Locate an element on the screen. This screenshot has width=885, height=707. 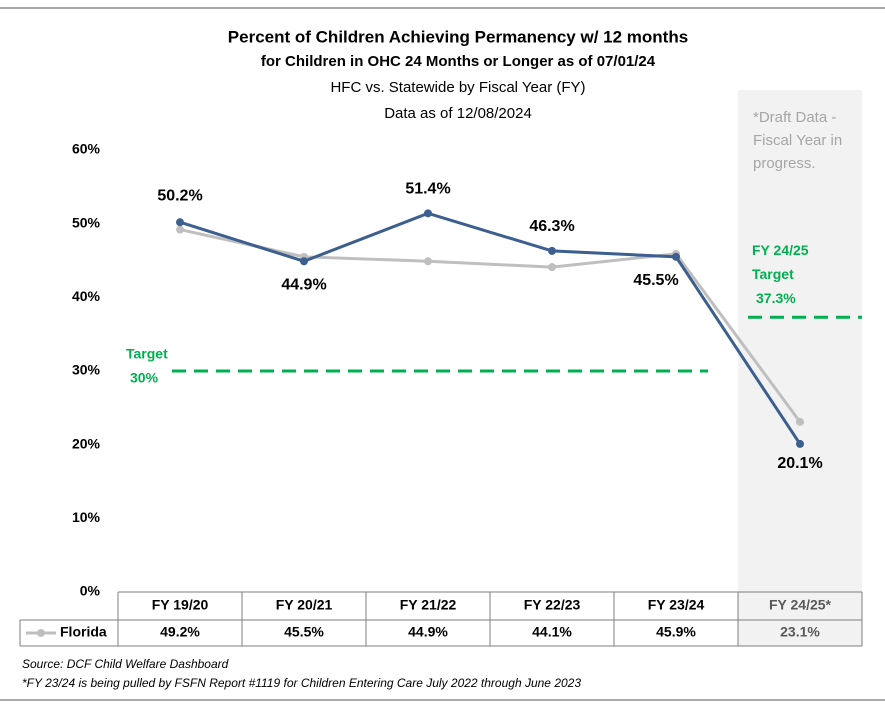
y-tick-label: 20% is located at coordinates (86, 443).